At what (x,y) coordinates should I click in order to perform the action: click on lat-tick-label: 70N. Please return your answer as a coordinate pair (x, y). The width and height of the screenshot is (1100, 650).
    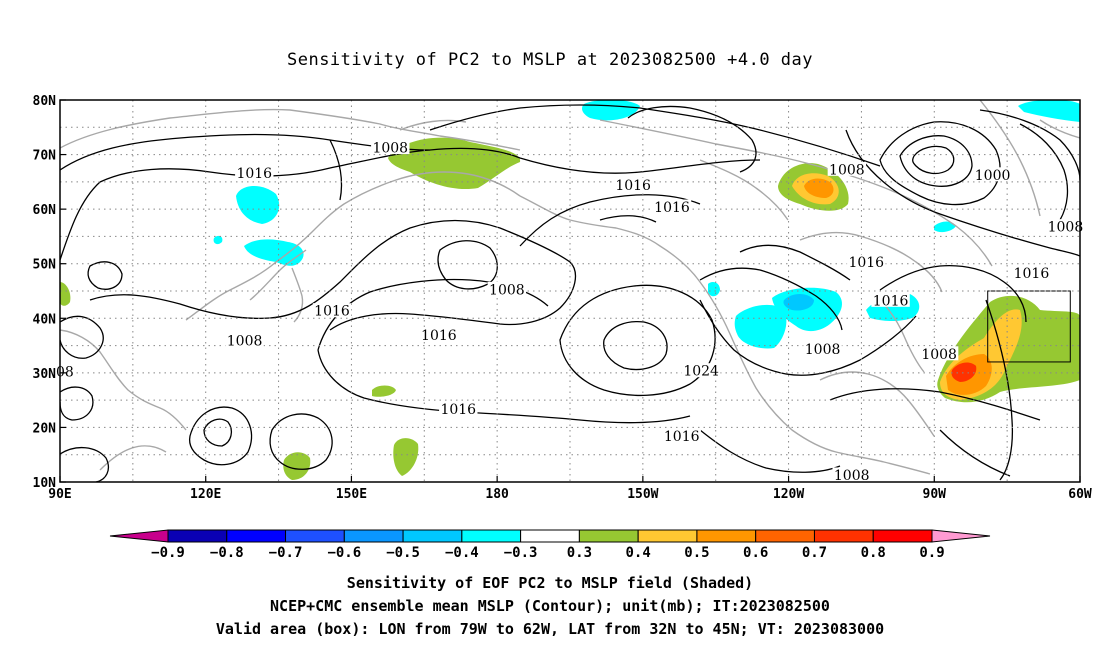
    Looking at the image, I should click on (45, 156).